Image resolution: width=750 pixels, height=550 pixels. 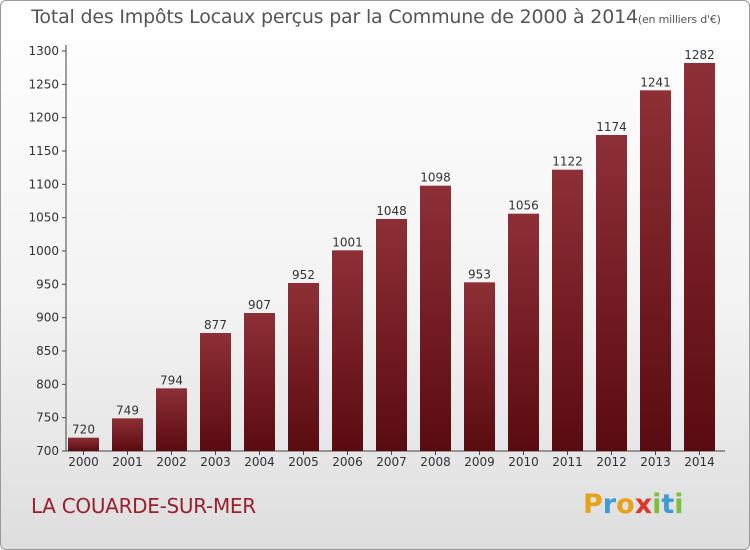 I want to click on y-tick-label: 1150, so click(x=43, y=151).